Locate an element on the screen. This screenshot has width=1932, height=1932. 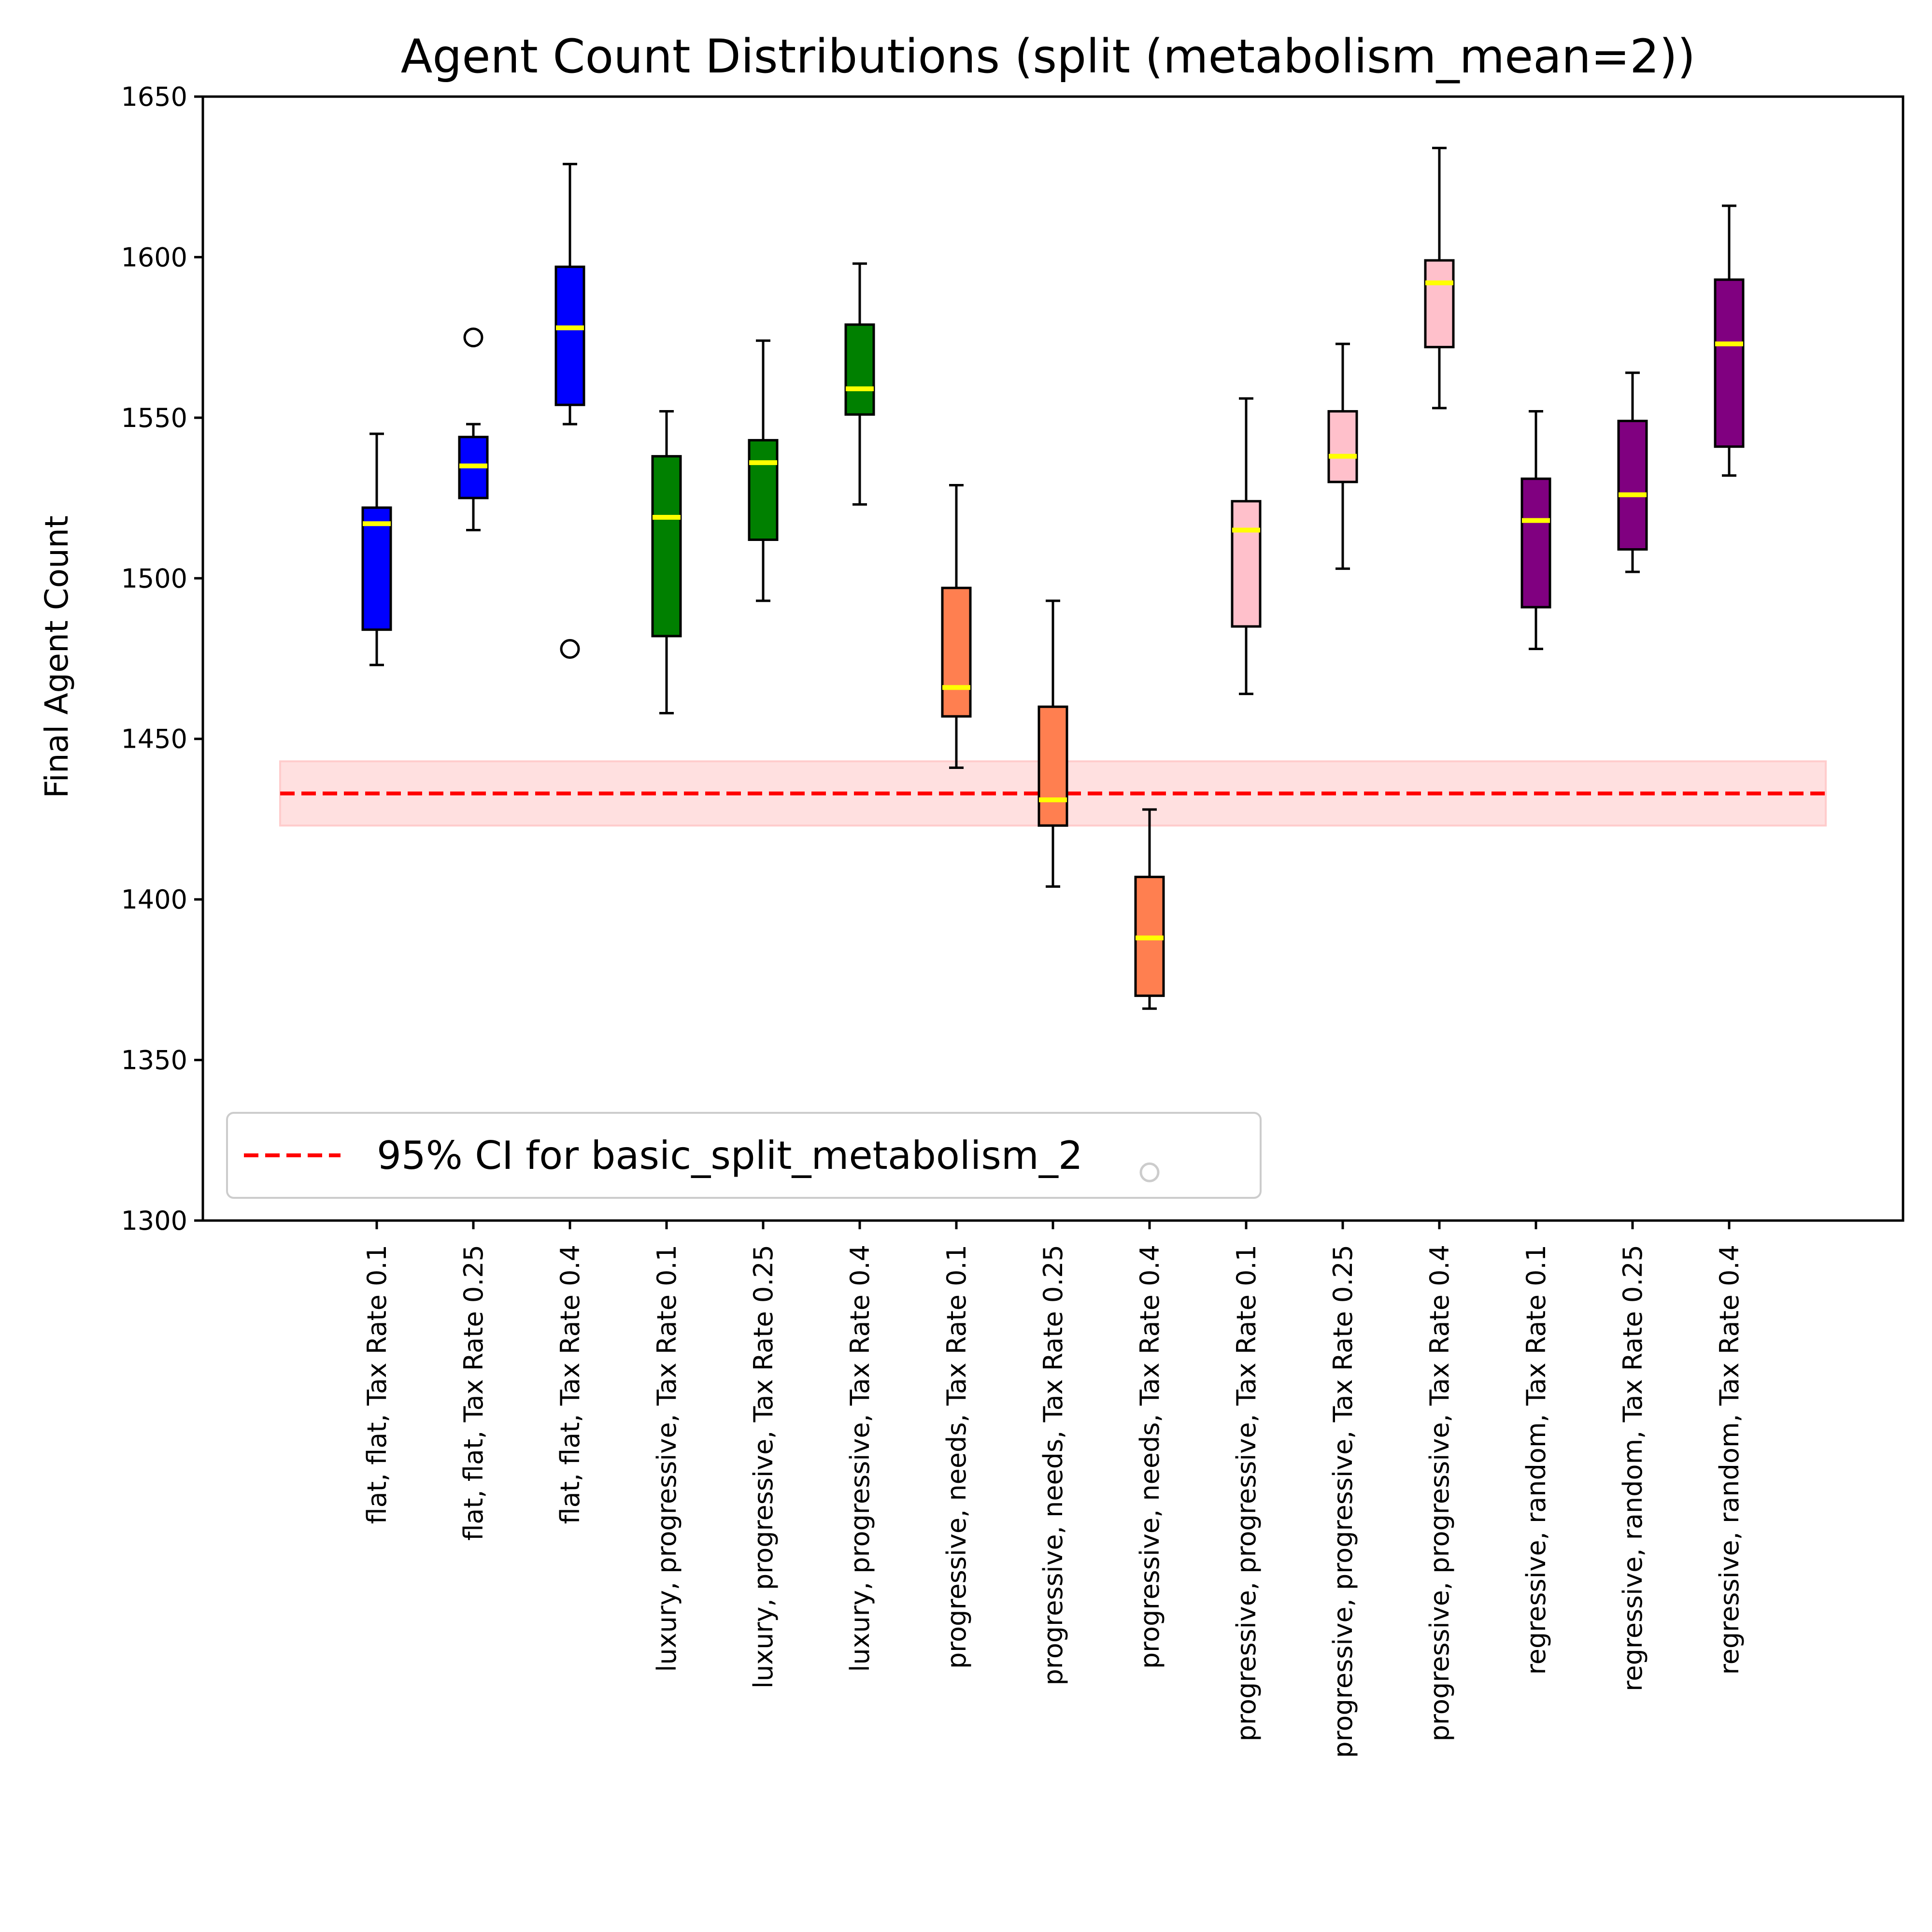
x-tick-label: regressive, random, Tax Rate 0.1 is located at coordinates (1536, 1460).